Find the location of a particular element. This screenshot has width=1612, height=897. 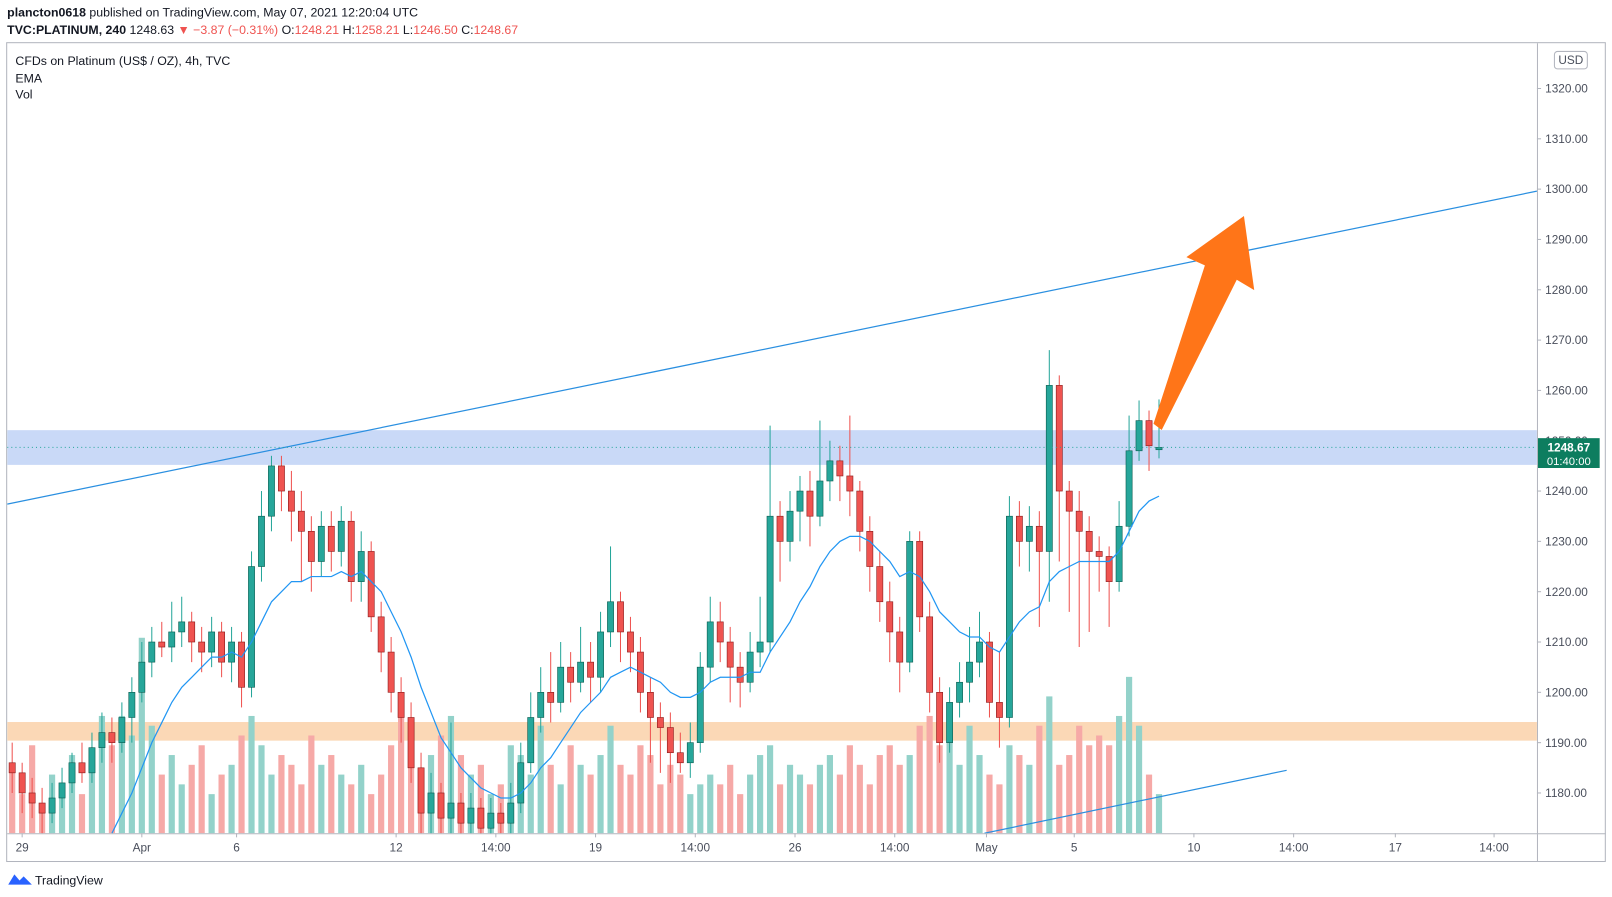

y-tick-label: 1180.00 is located at coordinates (1566, 793).